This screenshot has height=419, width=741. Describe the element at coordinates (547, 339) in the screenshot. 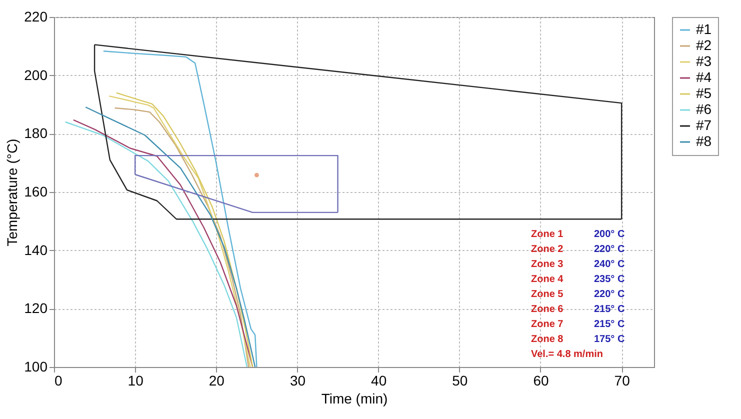

I see `annotation: Zone 8` at that location.